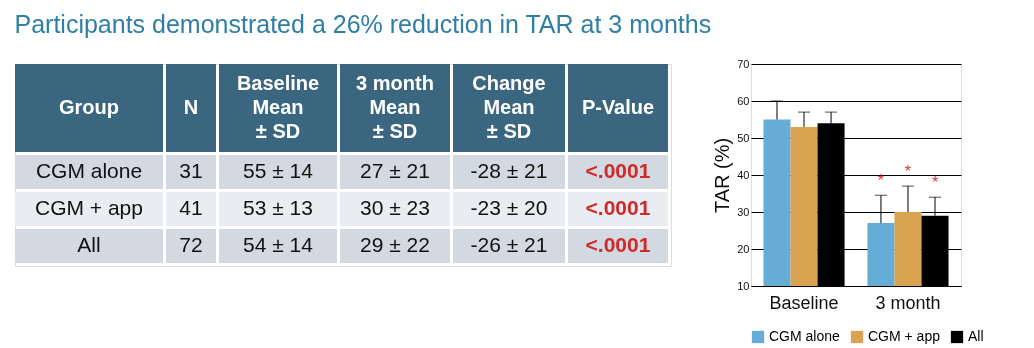 The height and width of the screenshot is (348, 1034). What do you see at coordinates (89, 170) in the screenshot?
I see `text: CGM alone` at bounding box center [89, 170].